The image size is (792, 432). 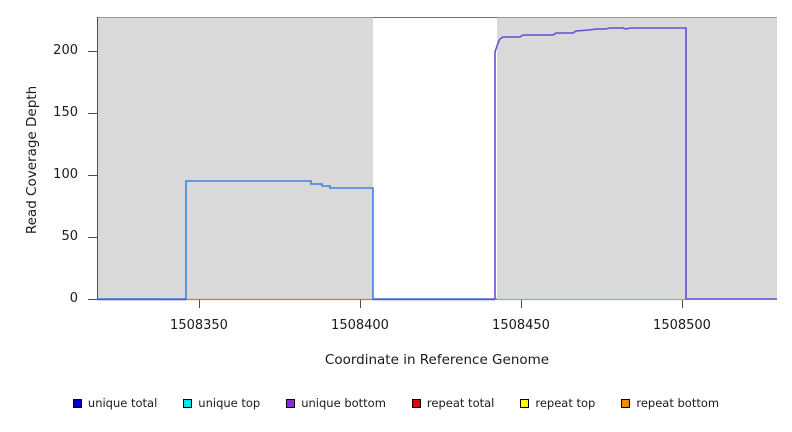 I want to click on legend-label-unique-top: unique top, so click(x=229, y=403).